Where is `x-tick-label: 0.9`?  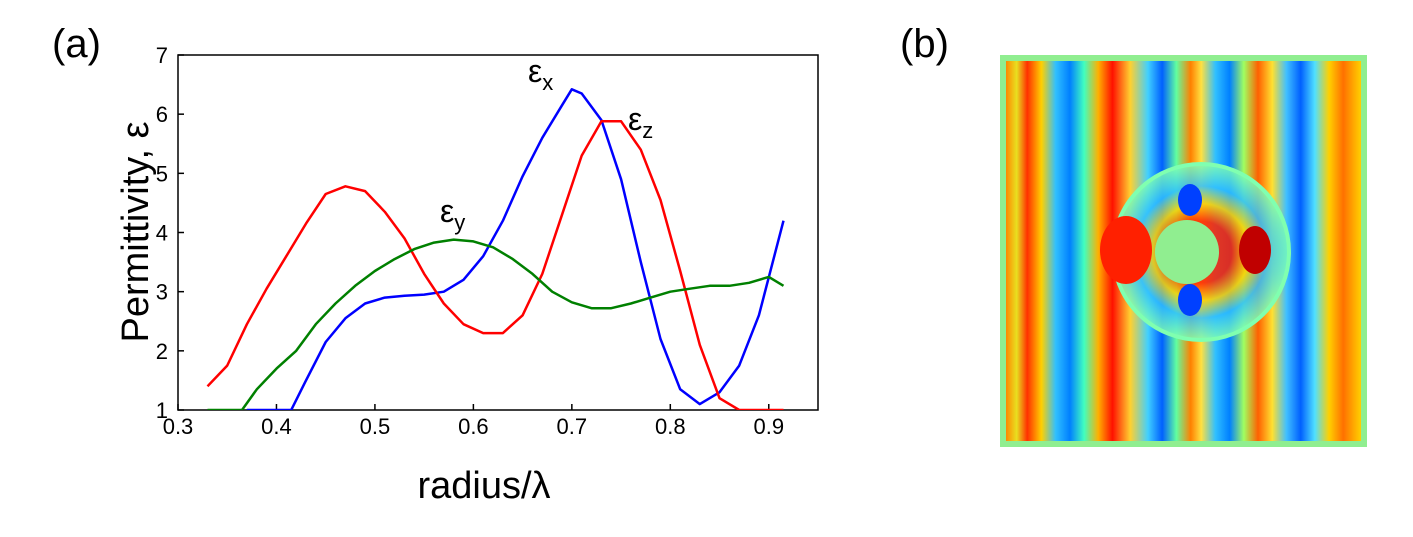 x-tick-label: 0.9 is located at coordinates (768, 426).